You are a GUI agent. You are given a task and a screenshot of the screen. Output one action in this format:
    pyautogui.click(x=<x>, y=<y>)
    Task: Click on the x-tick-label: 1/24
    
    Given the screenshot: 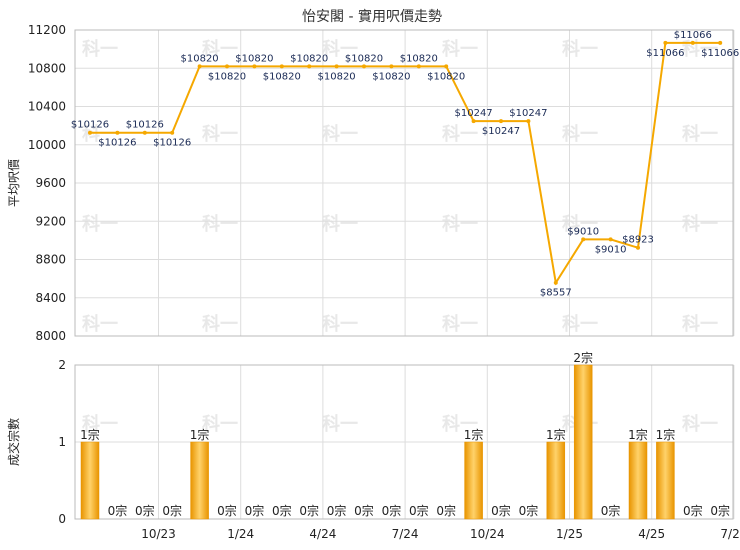 What is the action you would take?
    pyautogui.click(x=240, y=534)
    